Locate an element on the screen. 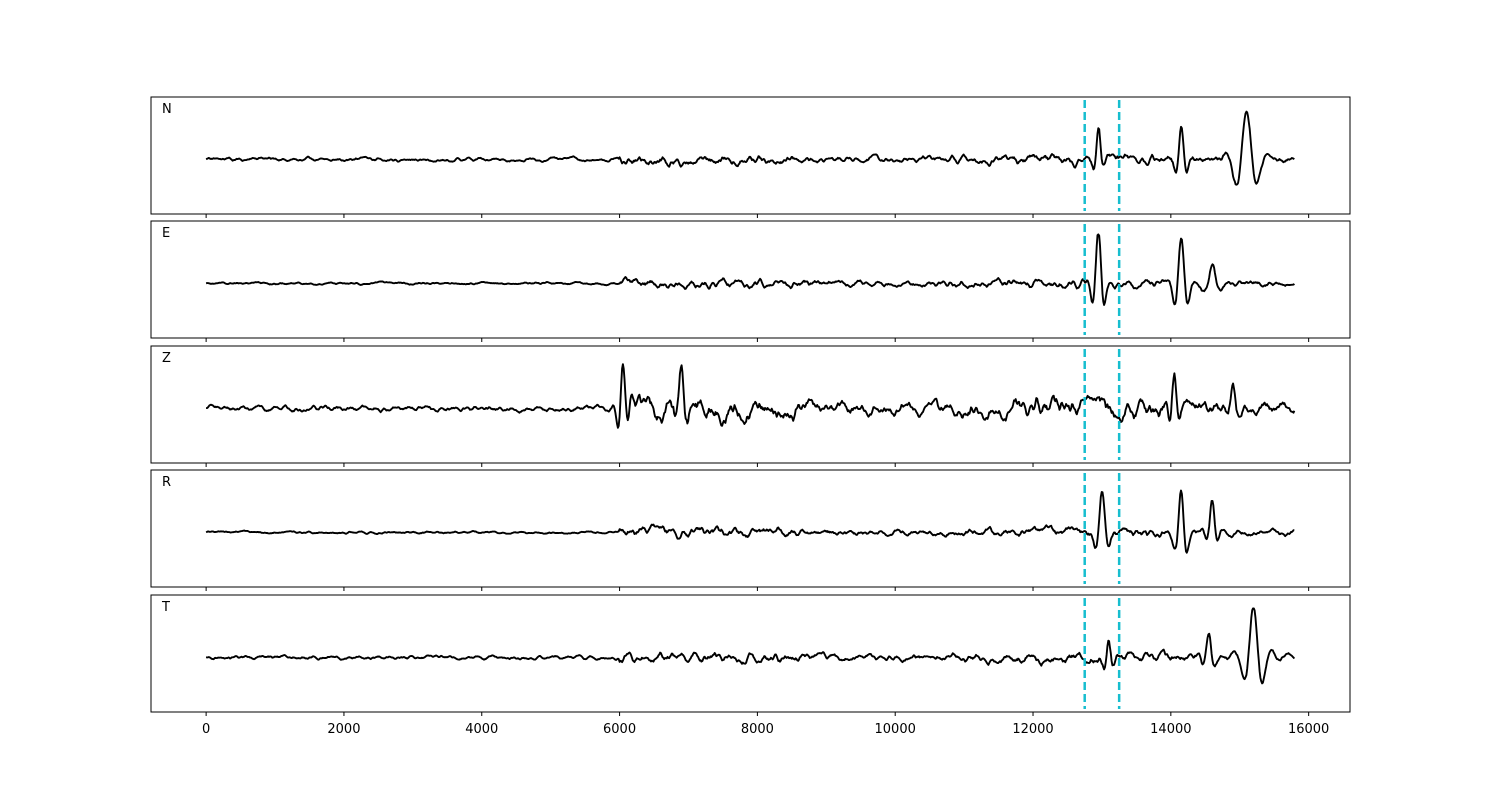 The width and height of the screenshot is (1500, 800). waveform-n is located at coordinates (750, 148).